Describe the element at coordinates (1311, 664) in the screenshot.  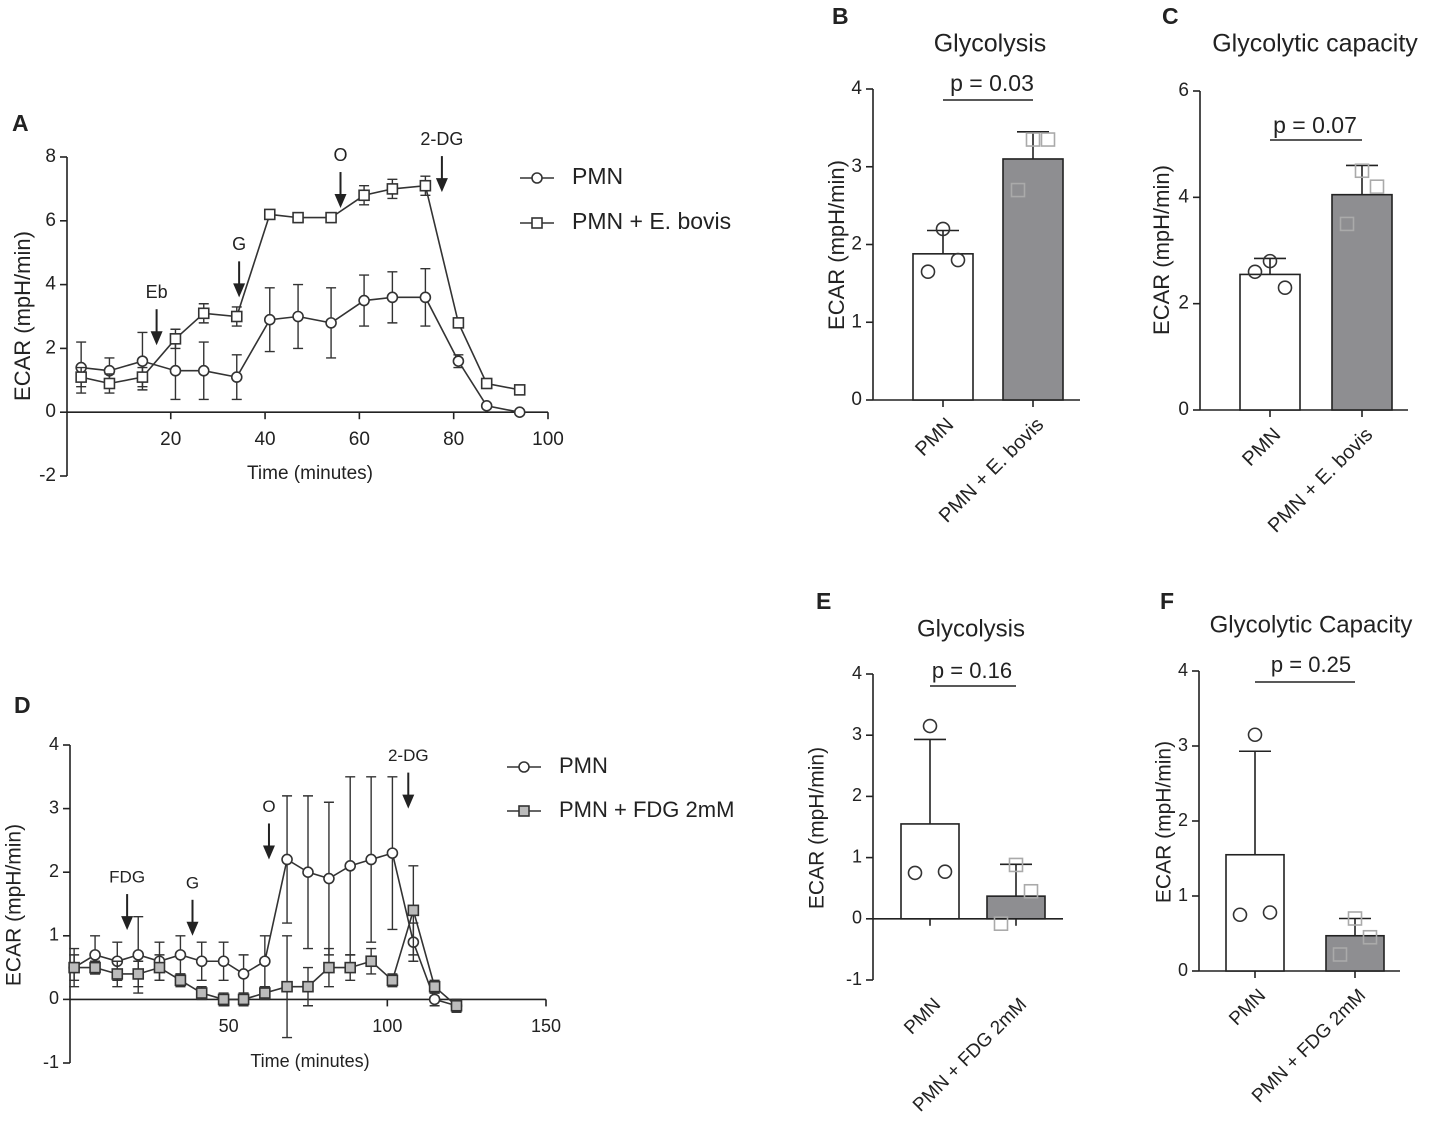
I see `p-value: p = 0.25` at that location.